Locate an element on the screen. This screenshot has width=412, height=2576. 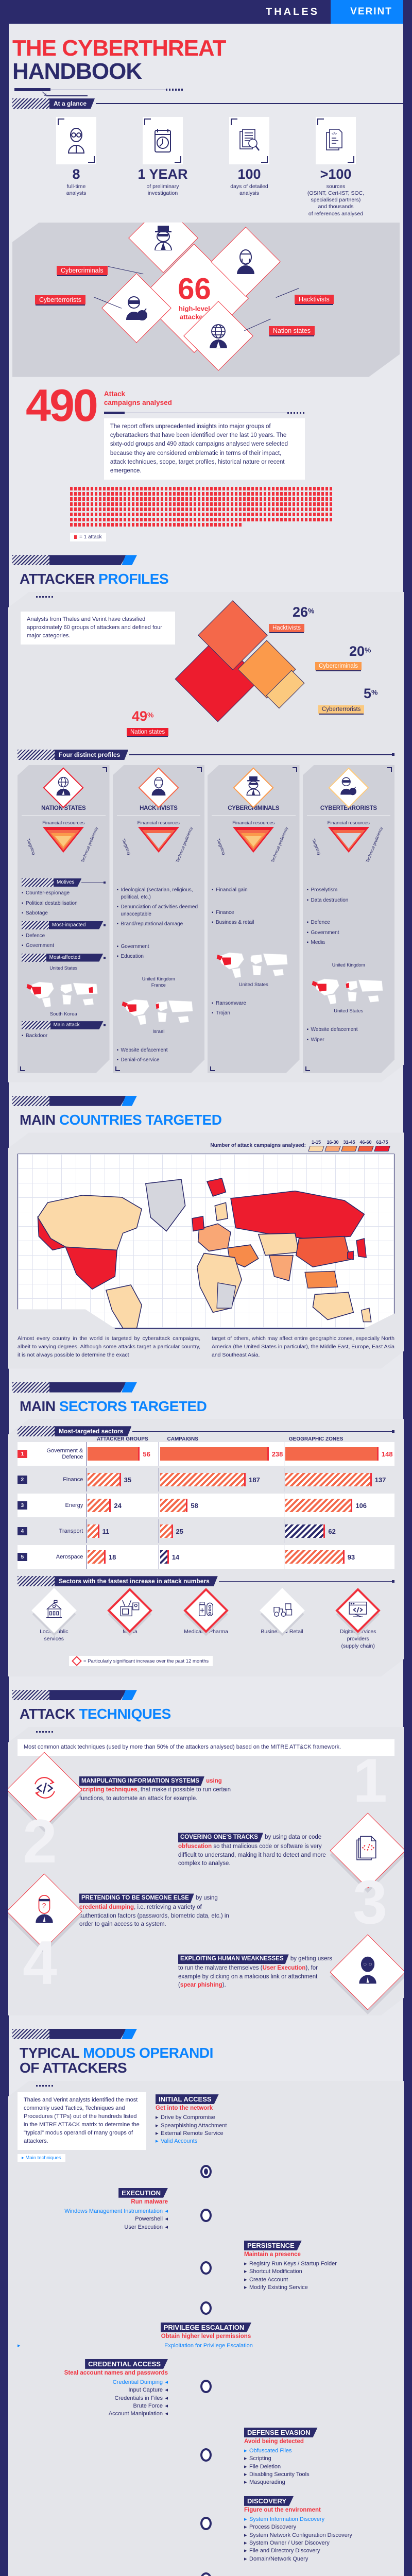
list-item: Denial-of-service is located at coordinates (159, 1060).